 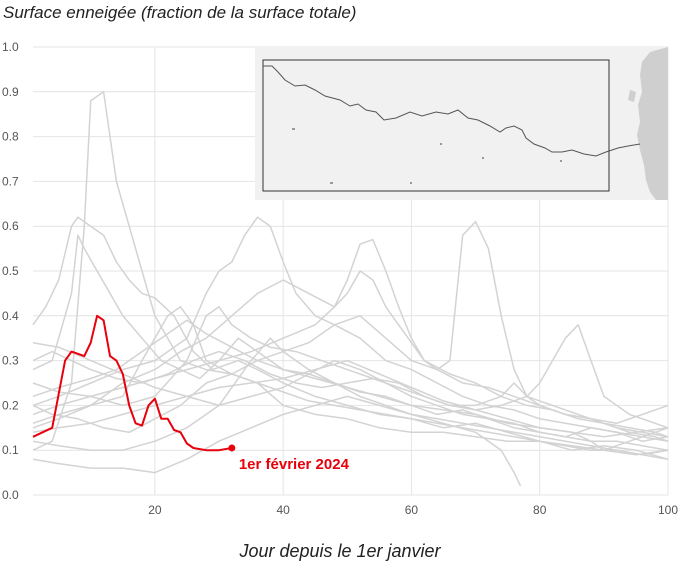 I want to click on inset-map-sea, so click(x=652, y=123).